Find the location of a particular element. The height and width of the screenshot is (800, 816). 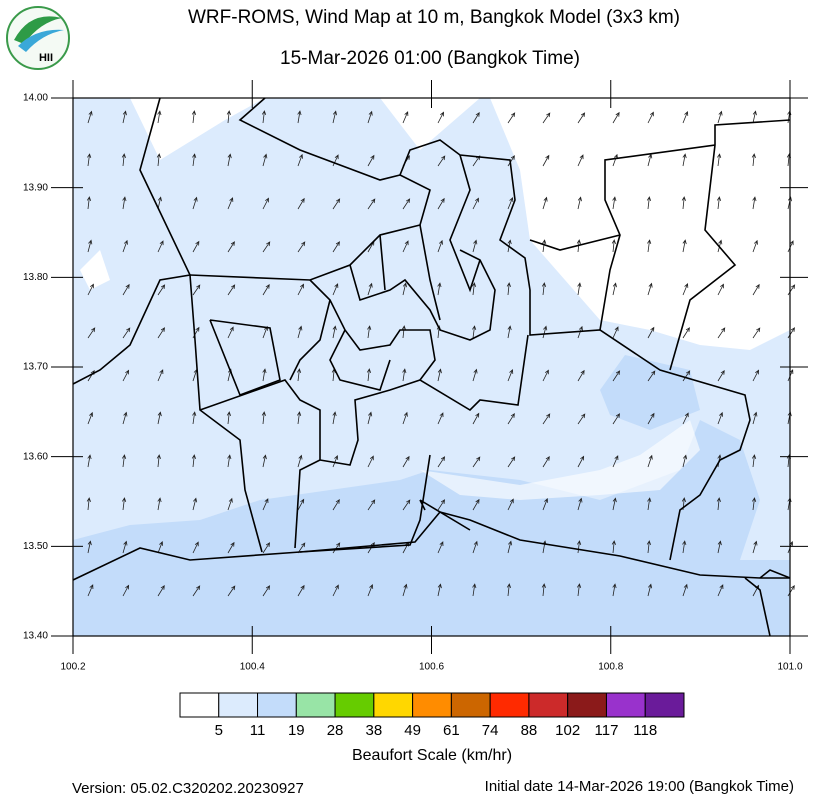

logo: HII is located at coordinates (38, 38).